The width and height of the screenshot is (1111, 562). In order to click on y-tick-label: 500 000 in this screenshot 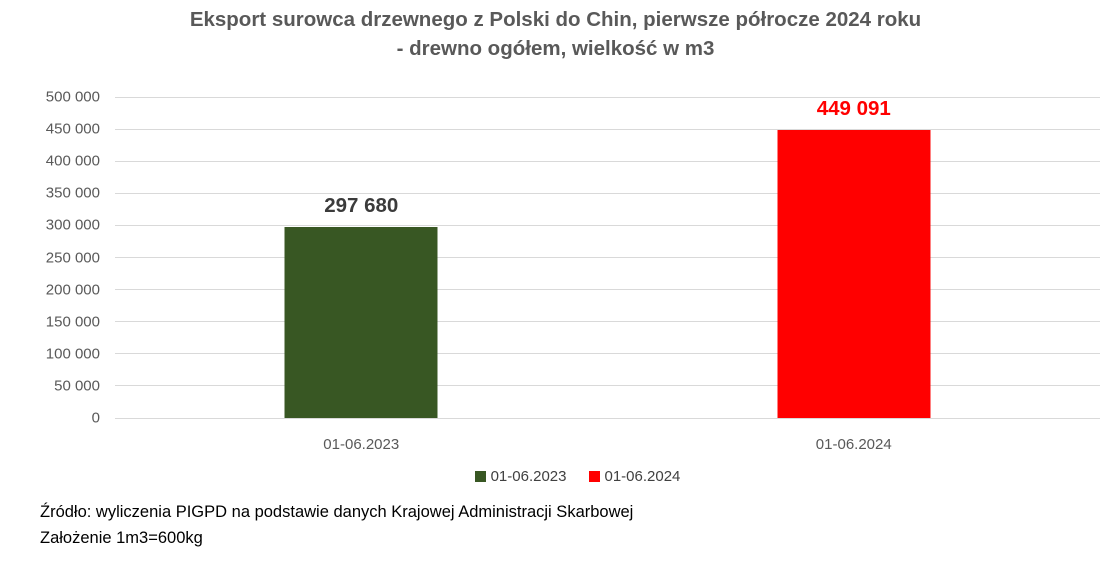, I will do `click(72, 97)`.